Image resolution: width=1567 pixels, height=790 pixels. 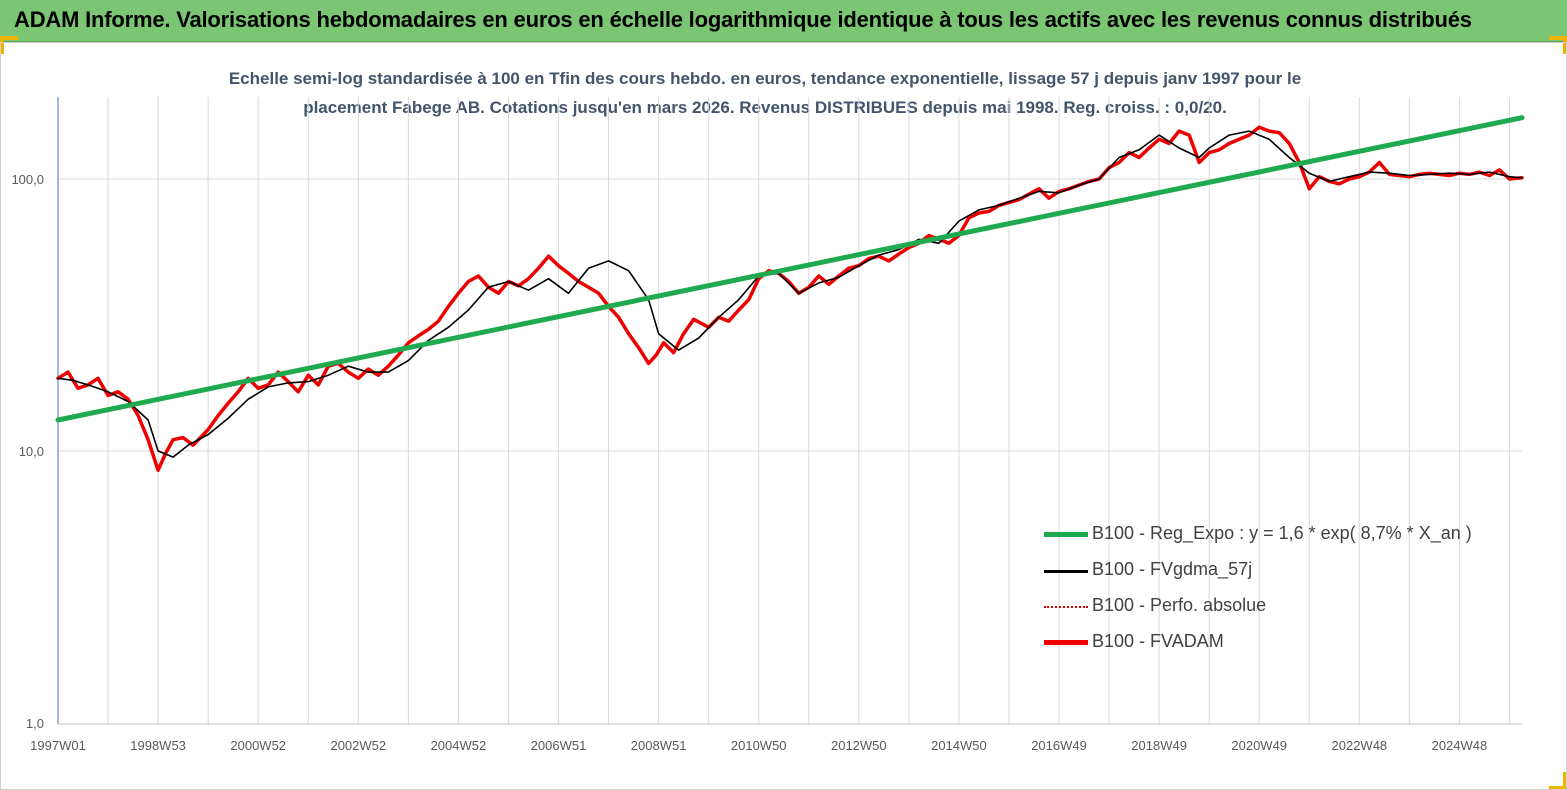 What do you see at coordinates (1066, 571) in the screenshot?
I see `legend-swatch-black` at bounding box center [1066, 571].